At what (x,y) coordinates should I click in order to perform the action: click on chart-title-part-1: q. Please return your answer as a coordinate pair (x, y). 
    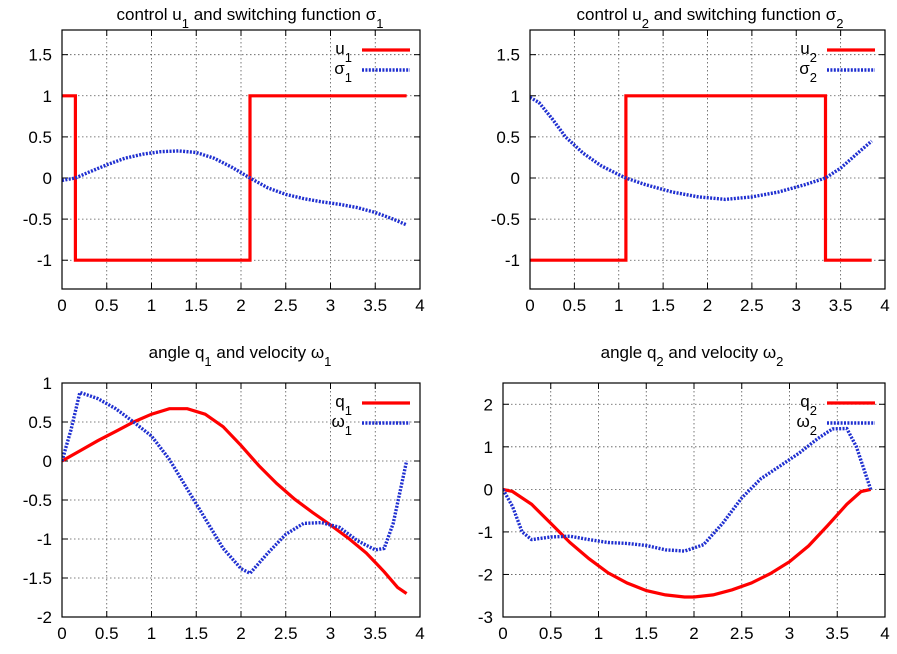
    Looking at the image, I should click on (651, 352).